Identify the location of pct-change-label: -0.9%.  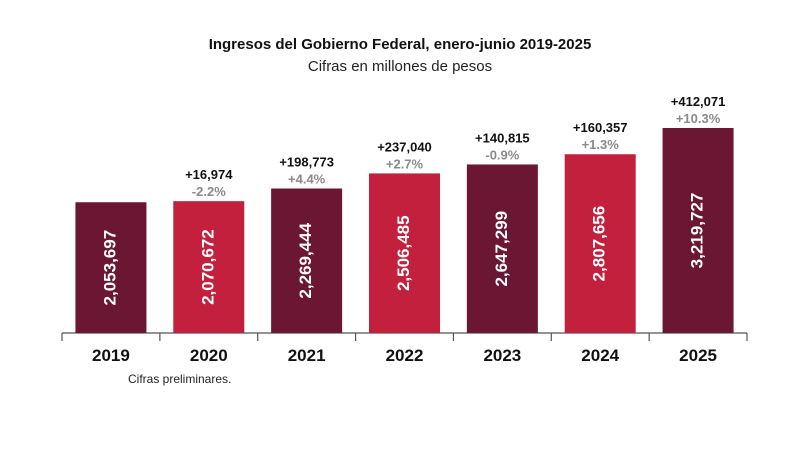
(502, 154).